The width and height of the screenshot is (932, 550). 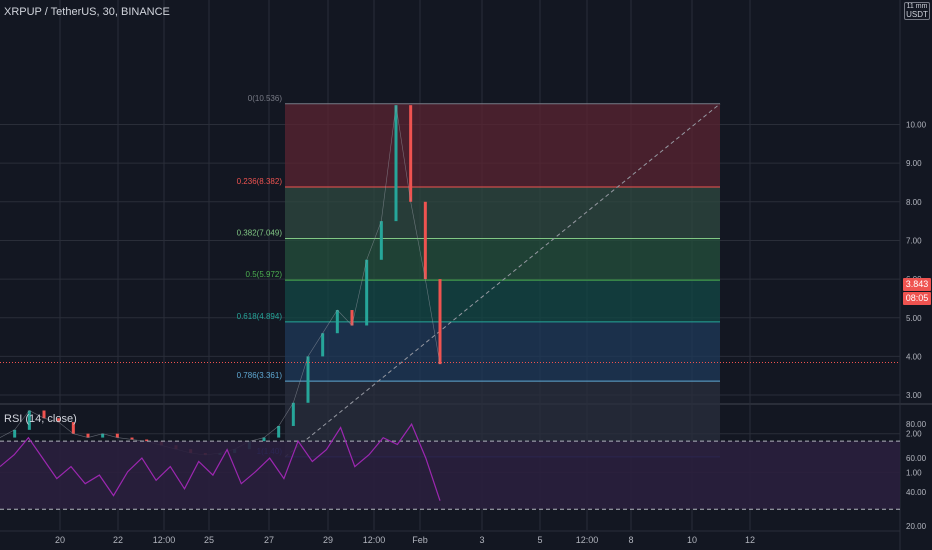 I want to click on currency-unit-button: 11 mm USDT, so click(x=917, y=11).